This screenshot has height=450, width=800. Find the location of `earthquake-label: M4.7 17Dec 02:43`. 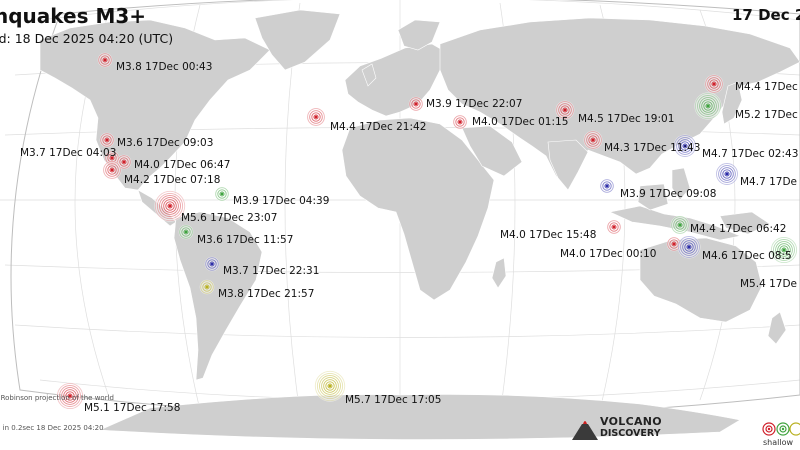

earthquake-label: M4.7 17Dec 02:43 is located at coordinates (750, 154).